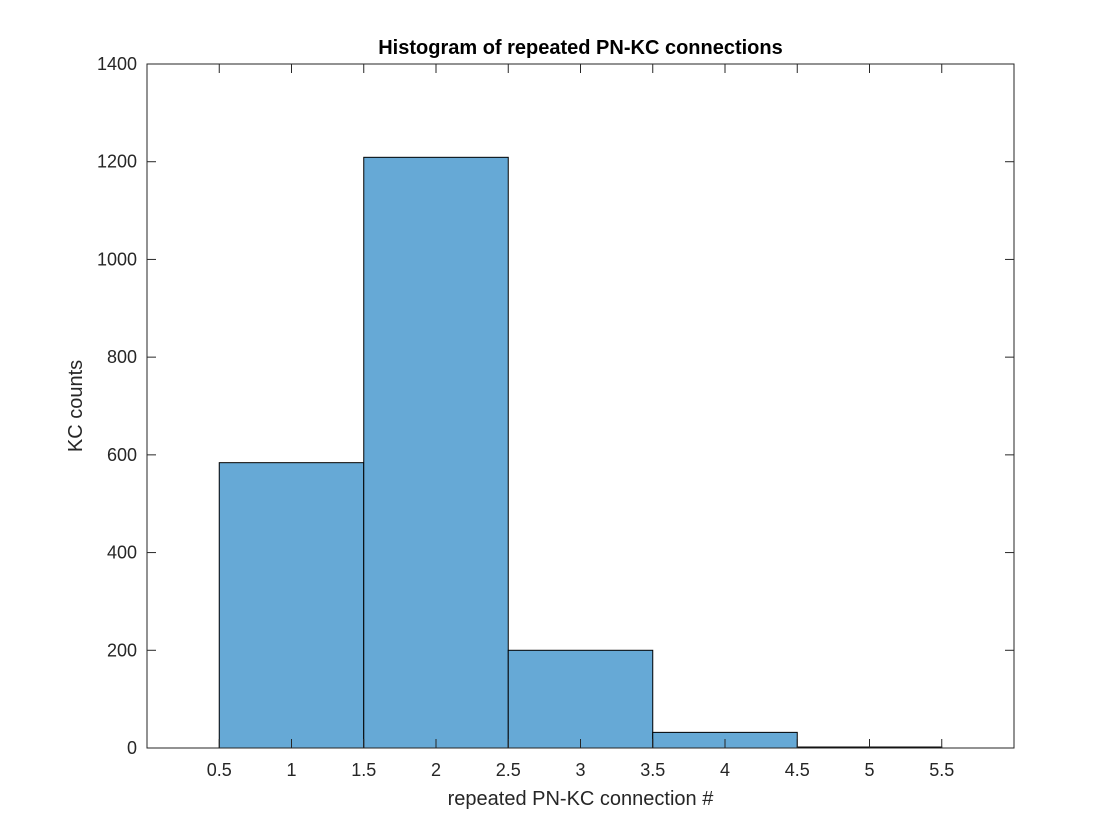 The height and width of the screenshot is (840, 1120). Describe the element at coordinates (581, 799) in the screenshot. I see `x-axis-label: repeated PN-KC connection #` at that location.